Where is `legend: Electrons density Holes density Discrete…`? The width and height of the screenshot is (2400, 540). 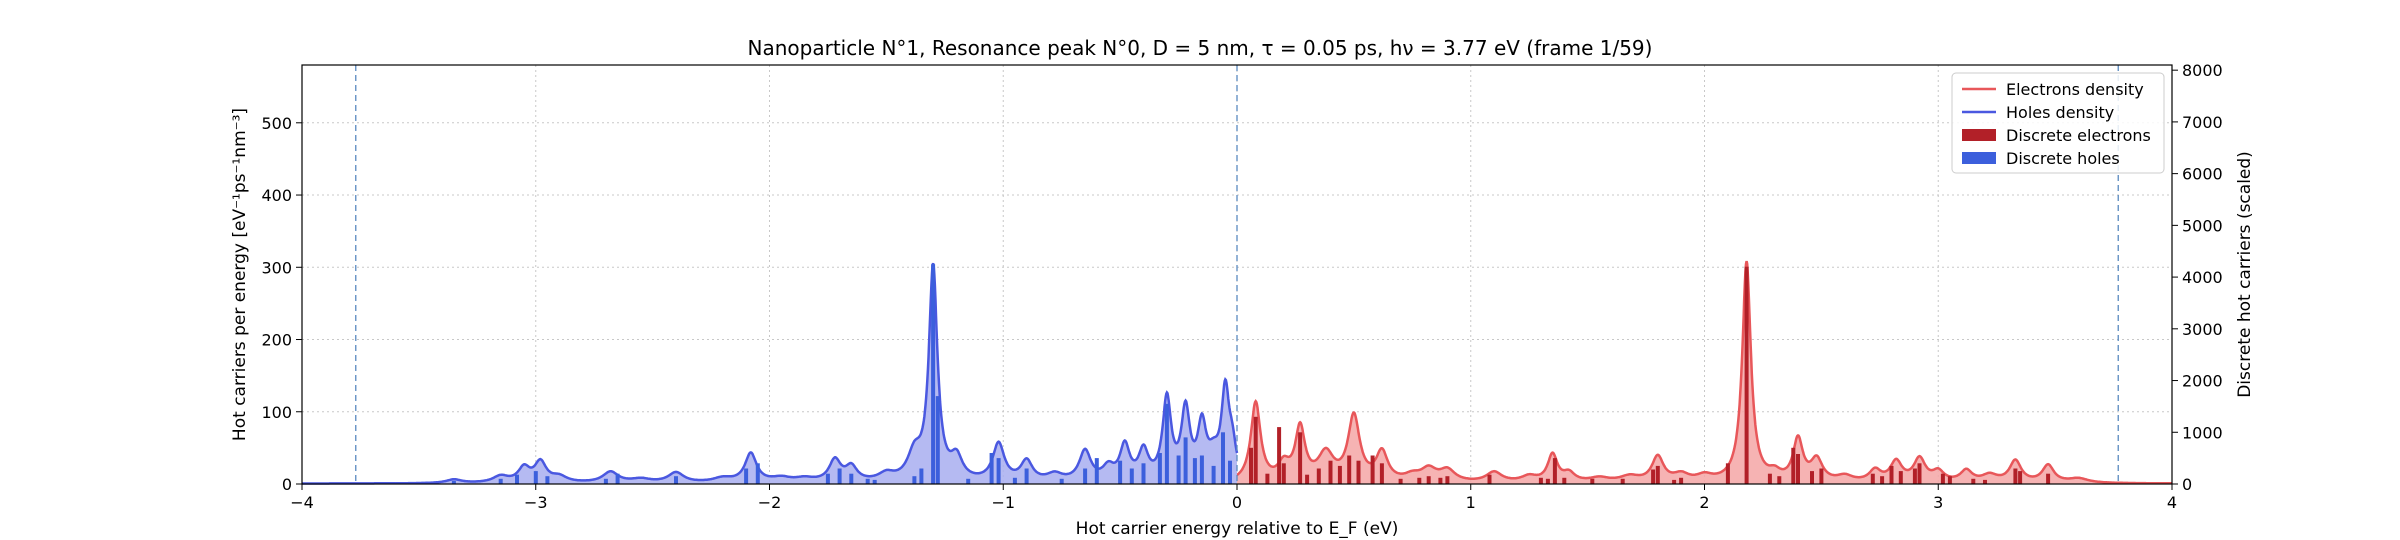 legend: Electrons density Holes density Discrete… is located at coordinates (2058, 123).